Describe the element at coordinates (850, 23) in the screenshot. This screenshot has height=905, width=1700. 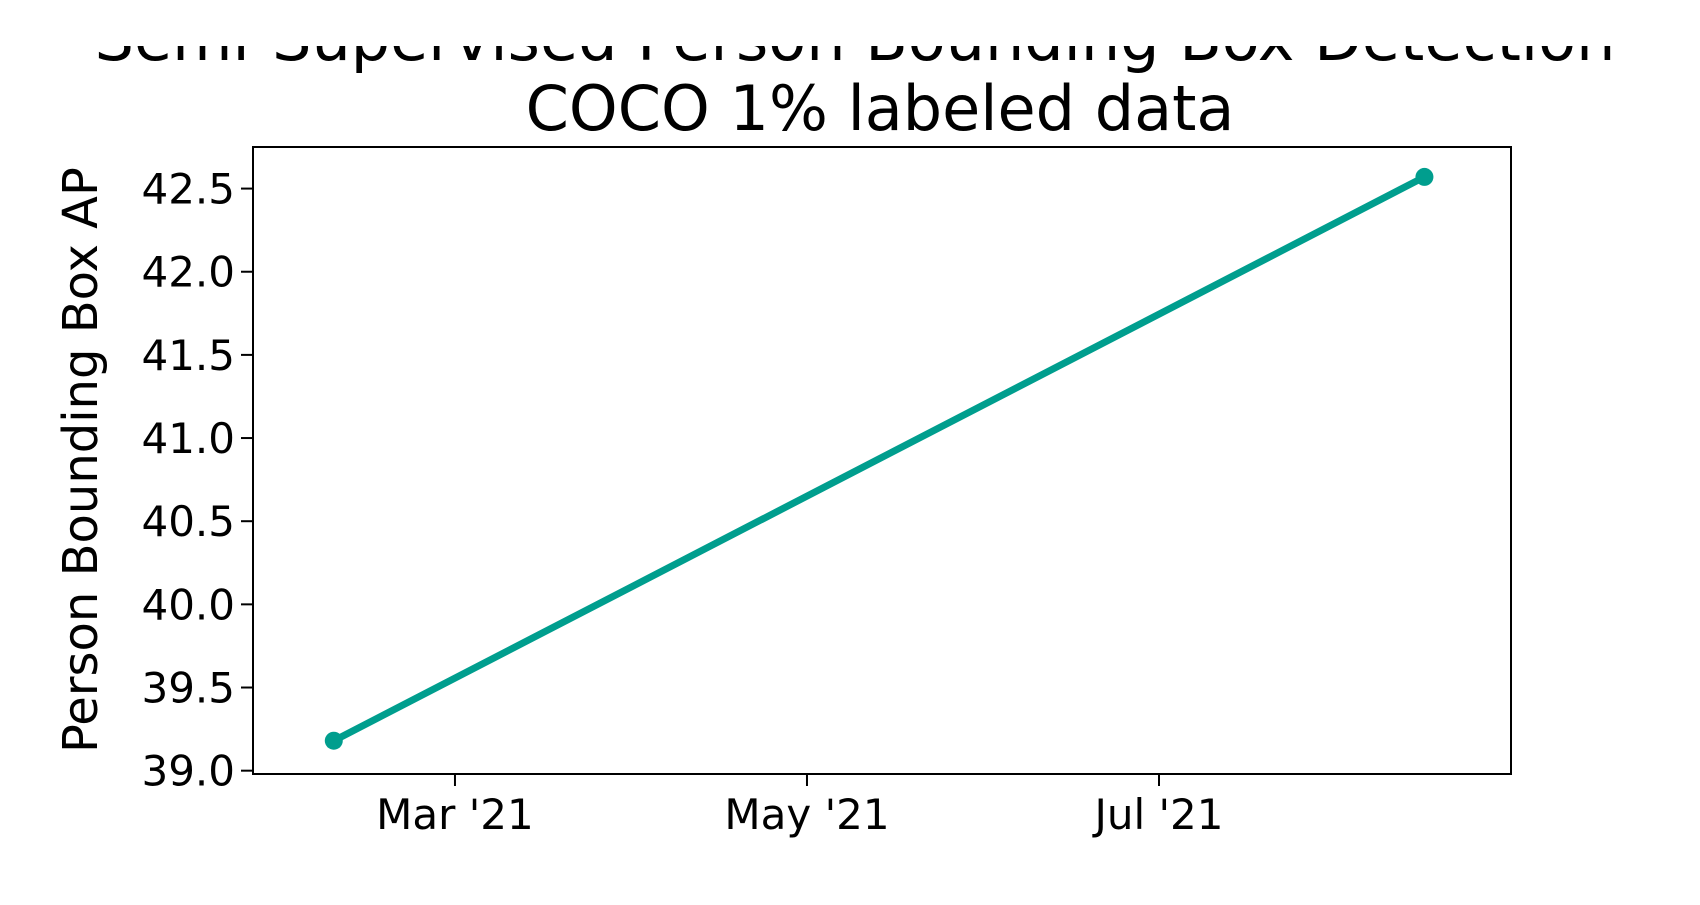
I see `title-clip-mask` at that location.